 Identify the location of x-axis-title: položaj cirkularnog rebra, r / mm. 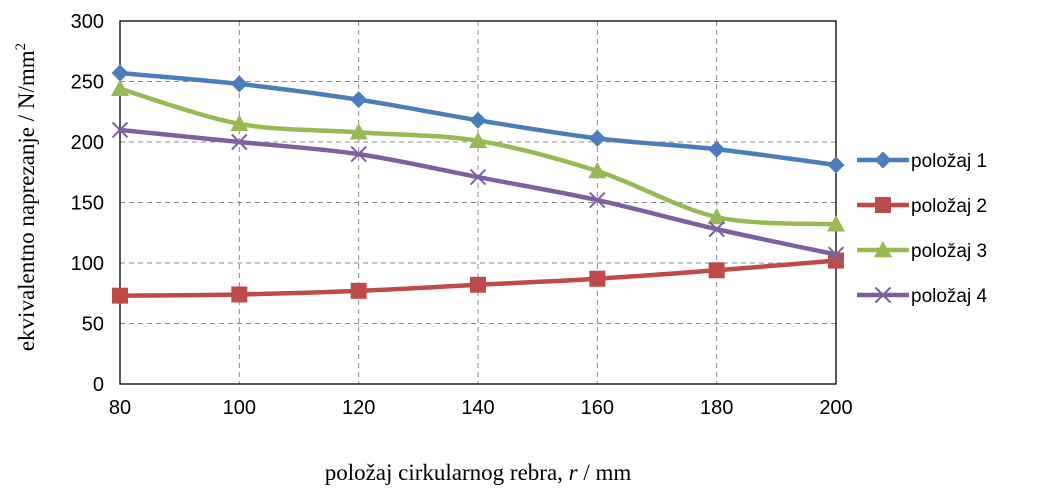
(478, 472).